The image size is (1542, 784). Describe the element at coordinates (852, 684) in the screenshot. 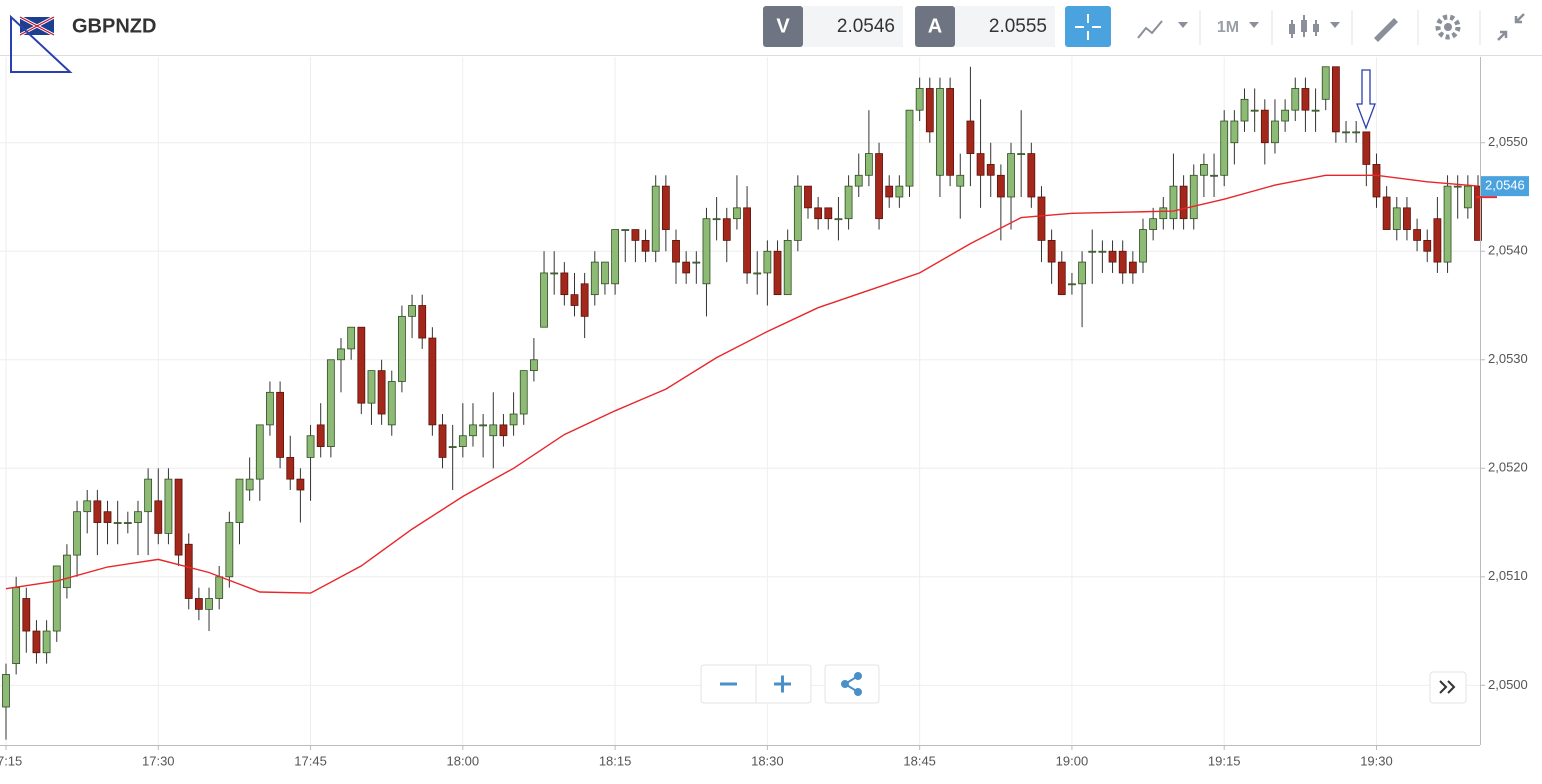

I see `share-button` at that location.